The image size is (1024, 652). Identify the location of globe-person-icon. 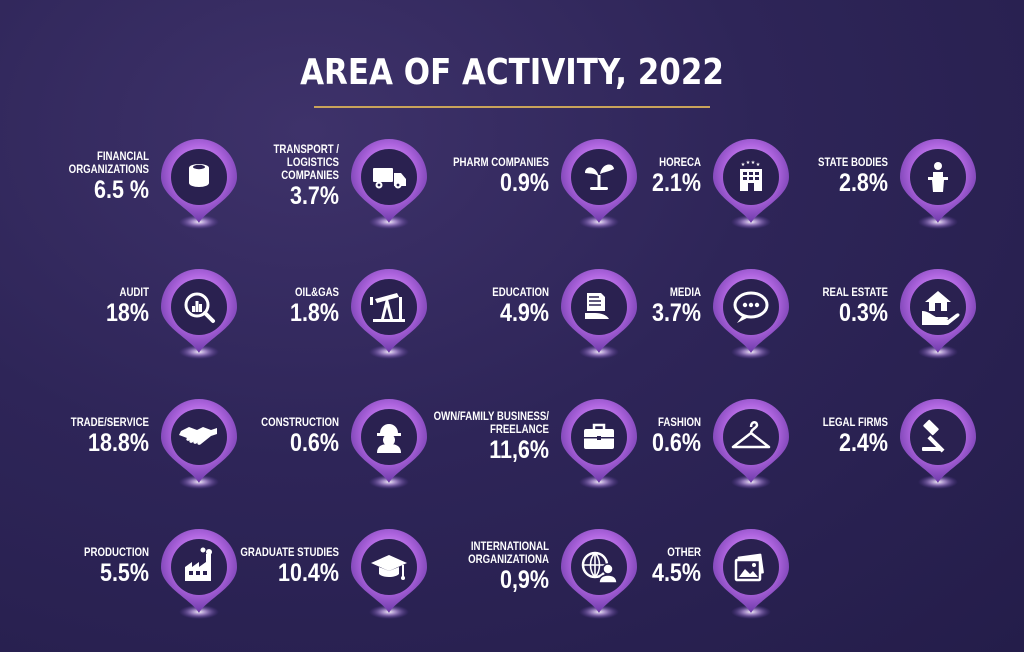
(599, 567).